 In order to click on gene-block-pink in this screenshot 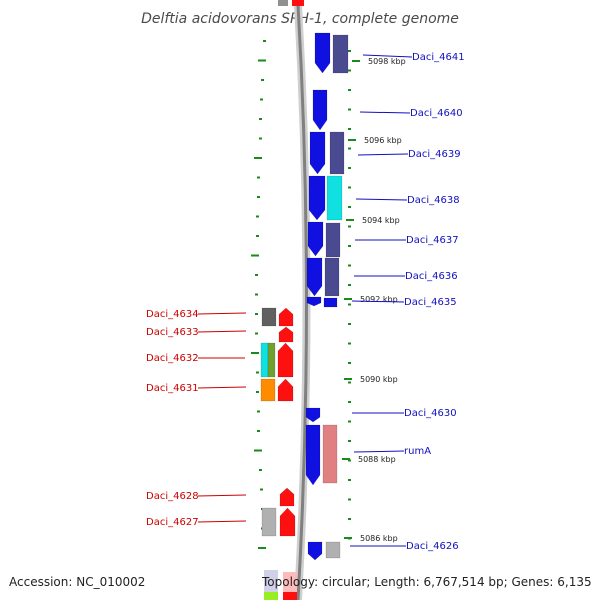, I will do `click(330, 454)`.